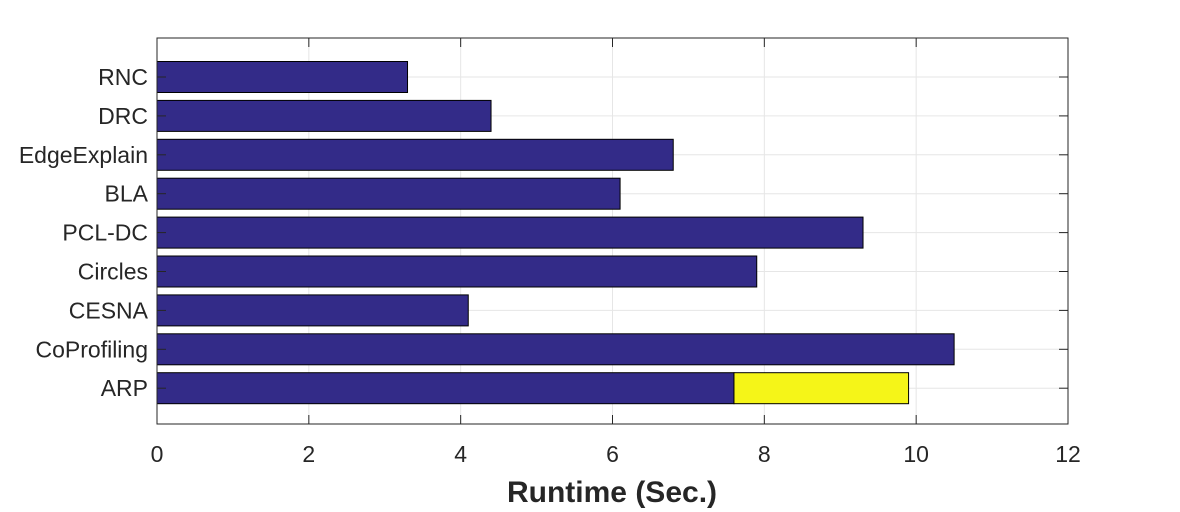  Describe the element at coordinates (1068, 454) in the screenshot. I see `x-tick-label: 12` at that location.